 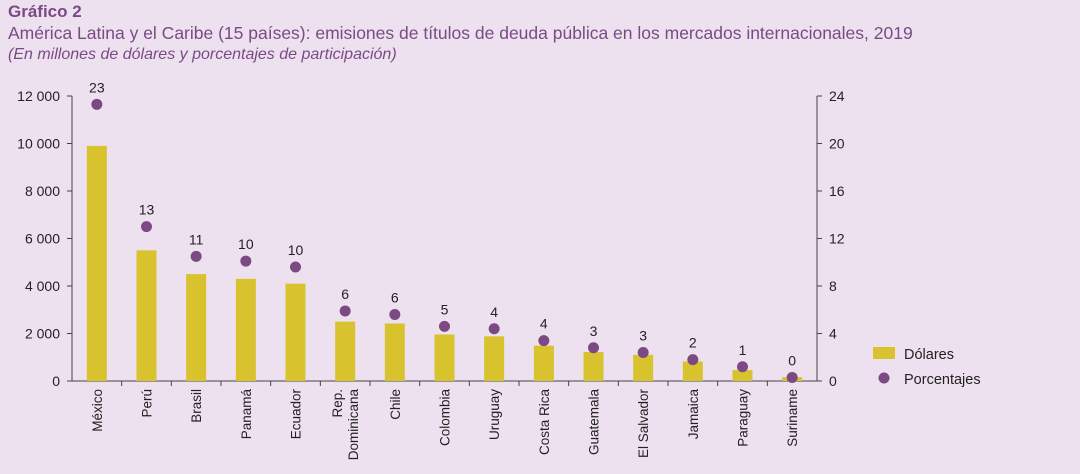 What do you see at coordinates (353, 425) in the screenshot?
I see `x-category-label: Dominicana` at bounding box center [353, 425].